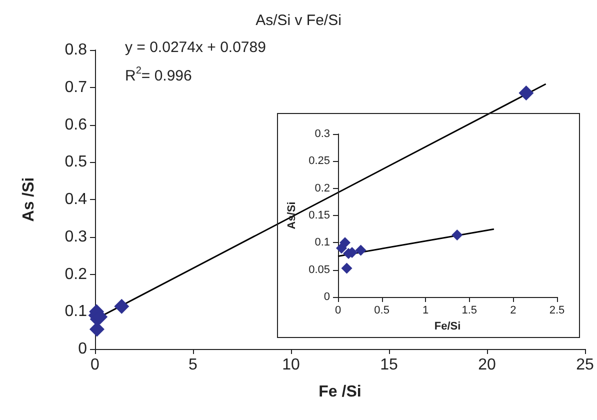 This screenshot has width=597, height=420. What do you see at coordinates (447, 326) in the screenshot?
I see `x-axis-title: Fe/Si` at bounding box center [447, 326].